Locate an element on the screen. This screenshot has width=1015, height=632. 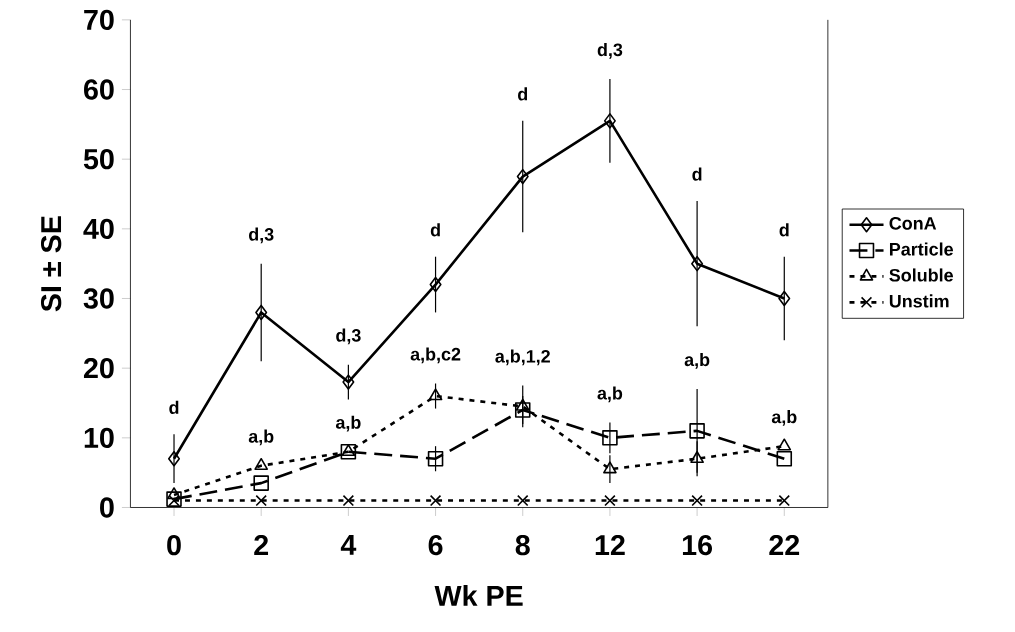
x-tick-label: 4 is located at coordinates (348, 544).